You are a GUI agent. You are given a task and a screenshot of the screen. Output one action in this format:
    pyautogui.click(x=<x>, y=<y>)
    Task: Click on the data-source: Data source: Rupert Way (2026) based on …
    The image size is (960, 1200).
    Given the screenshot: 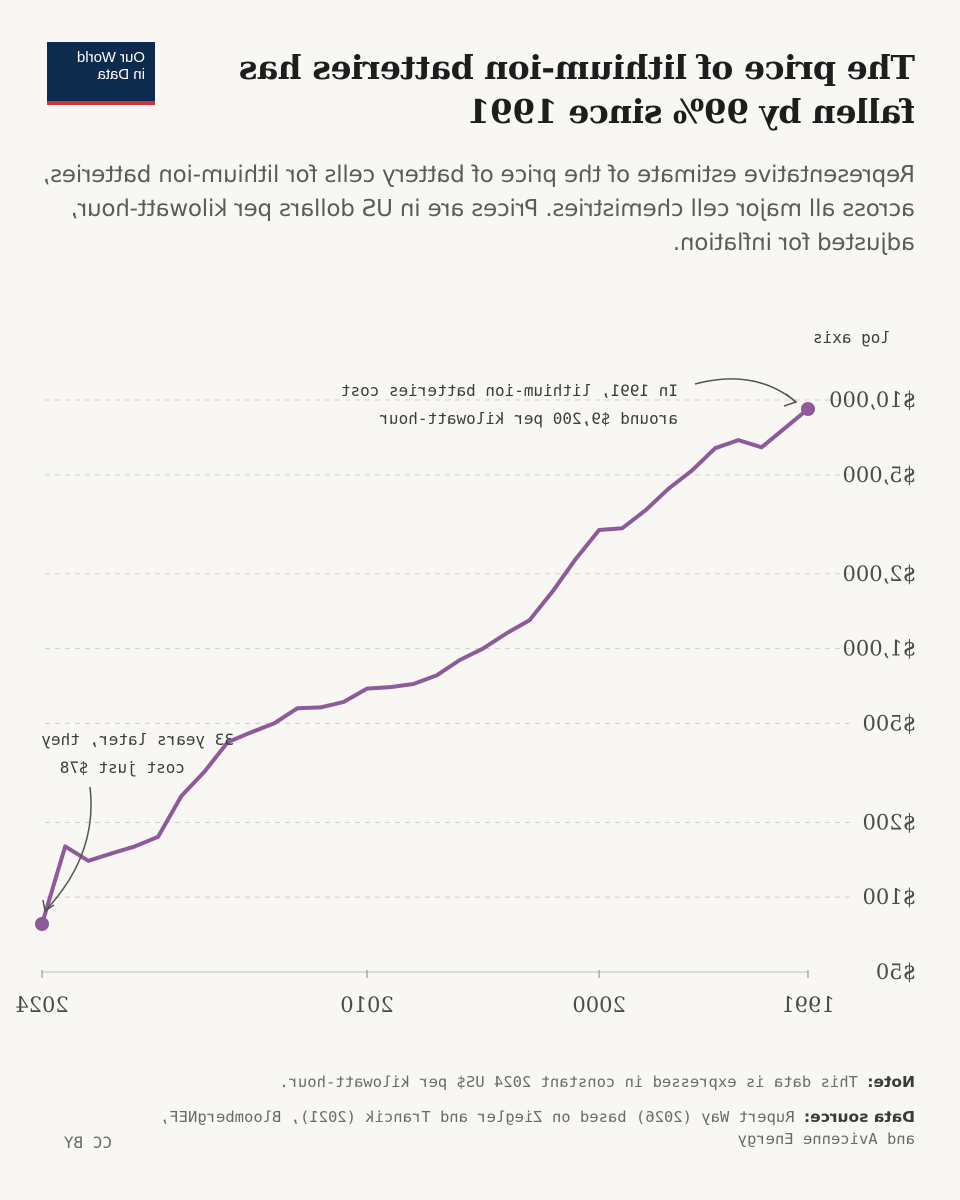 What is the action you would take?
    pyautogui.click(x=535, y=1128)
    